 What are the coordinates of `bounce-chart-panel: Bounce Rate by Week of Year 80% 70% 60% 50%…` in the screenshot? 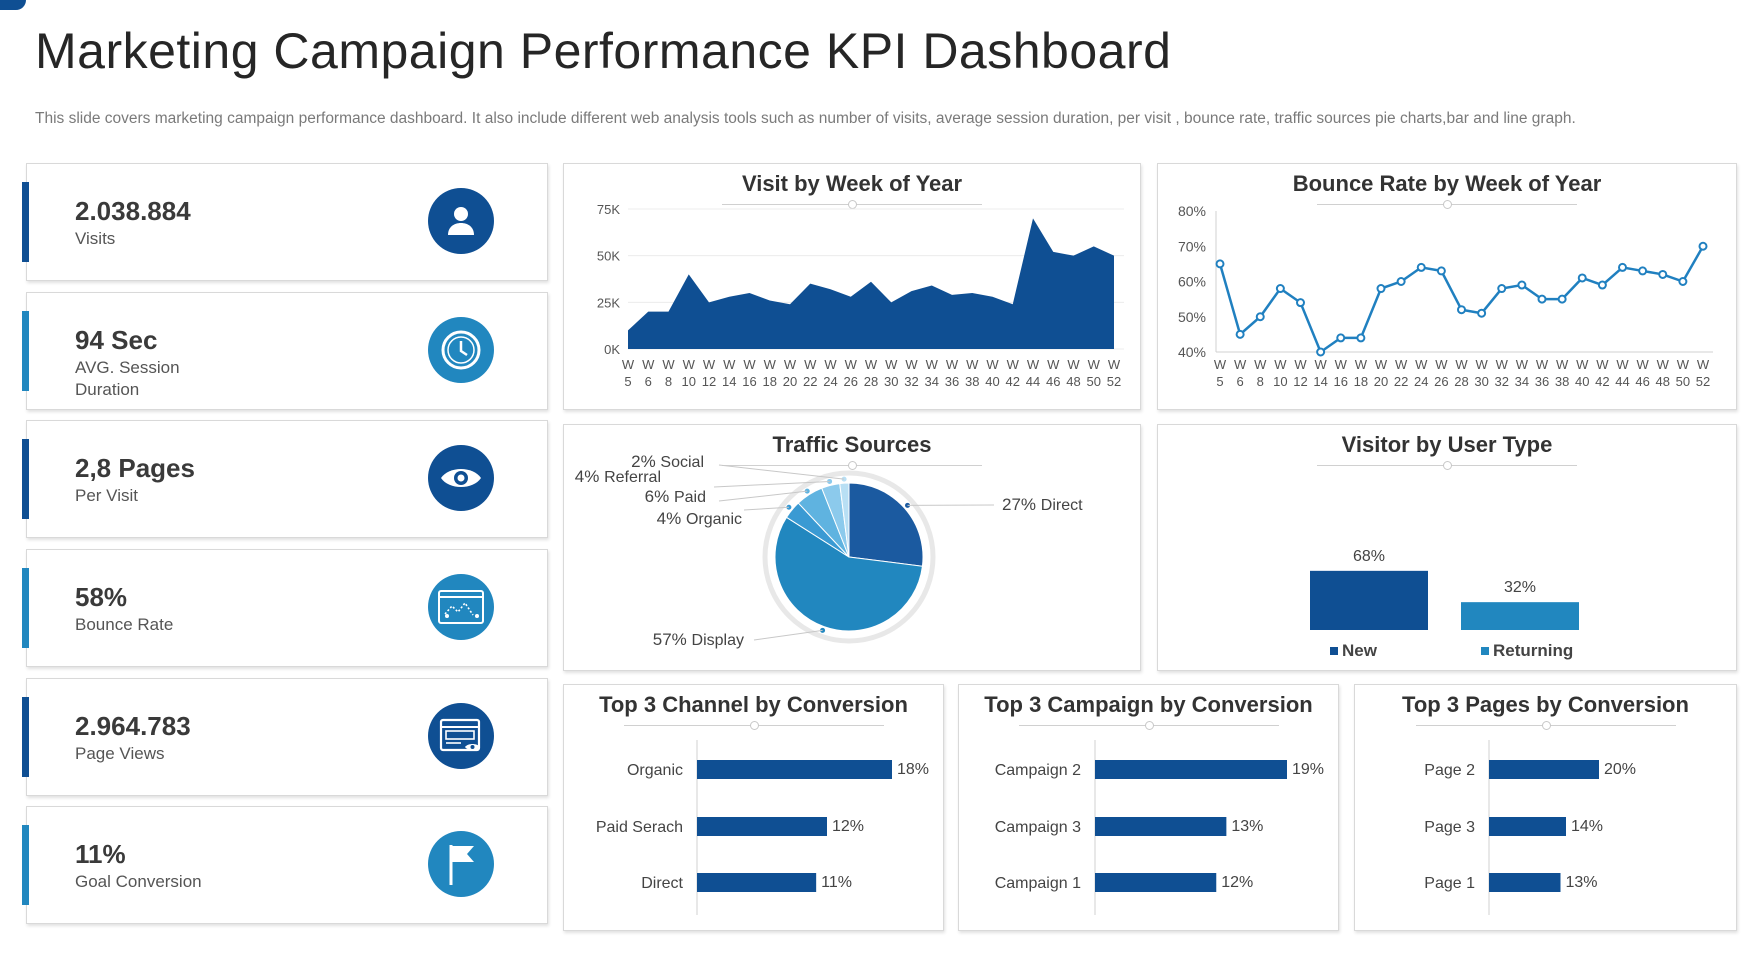 It's located at (1447, 286).